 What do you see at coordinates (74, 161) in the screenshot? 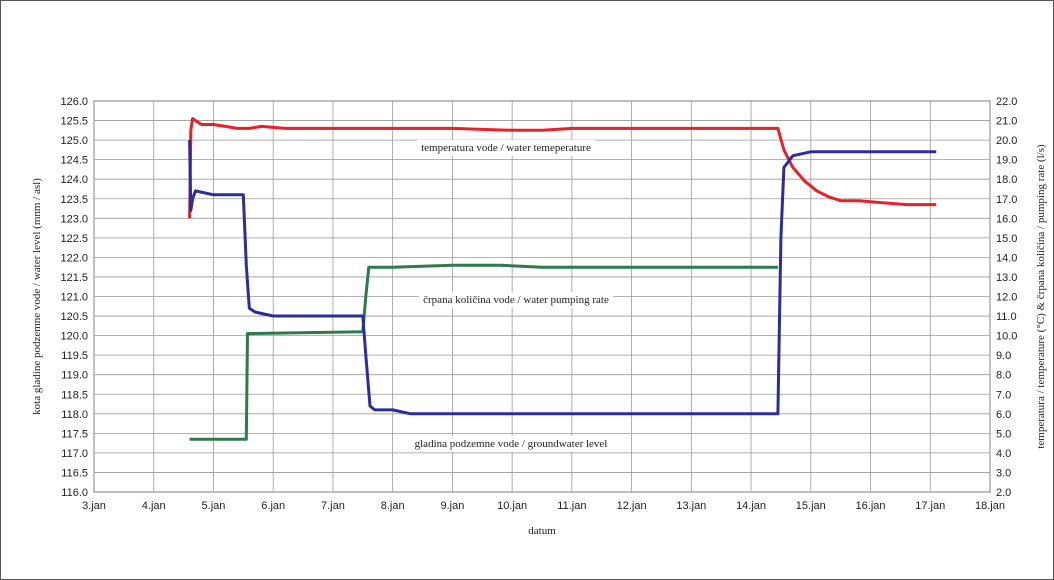
I see `y-left-tick-label: 124.5` at bounding box center [74, 161].